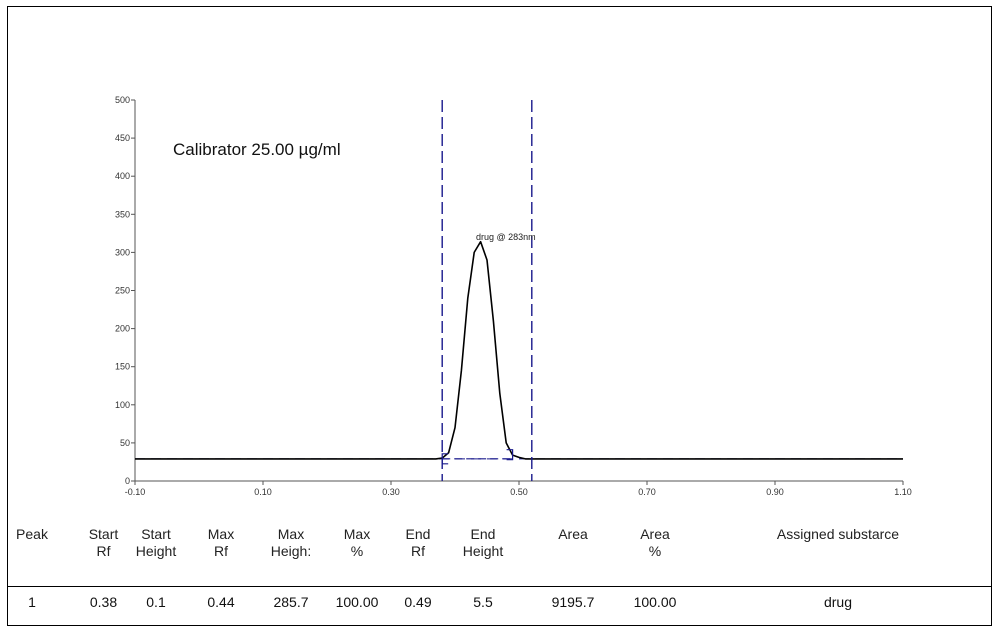 The width and height of the screenshot is (1000, 626). I want to click on column-header: End Rf, so click(418, 543).